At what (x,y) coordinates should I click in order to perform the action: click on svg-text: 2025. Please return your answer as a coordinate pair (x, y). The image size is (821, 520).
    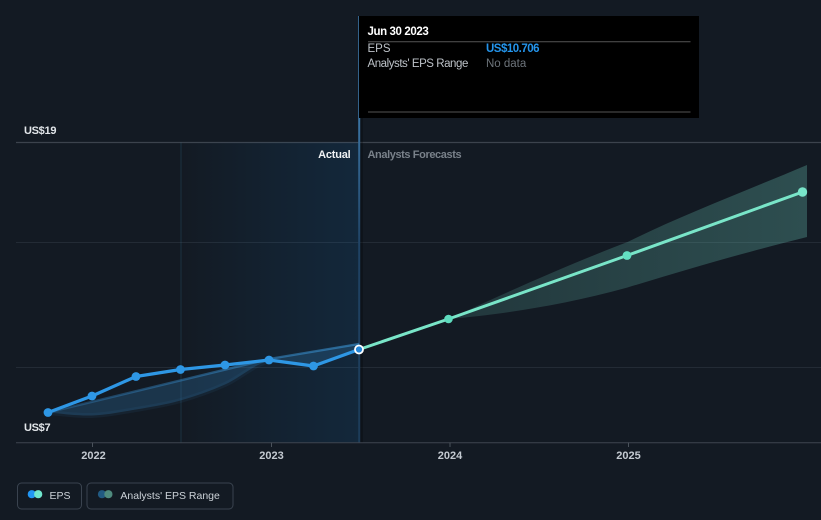
    Looking at the image, I should click on (628, 456).